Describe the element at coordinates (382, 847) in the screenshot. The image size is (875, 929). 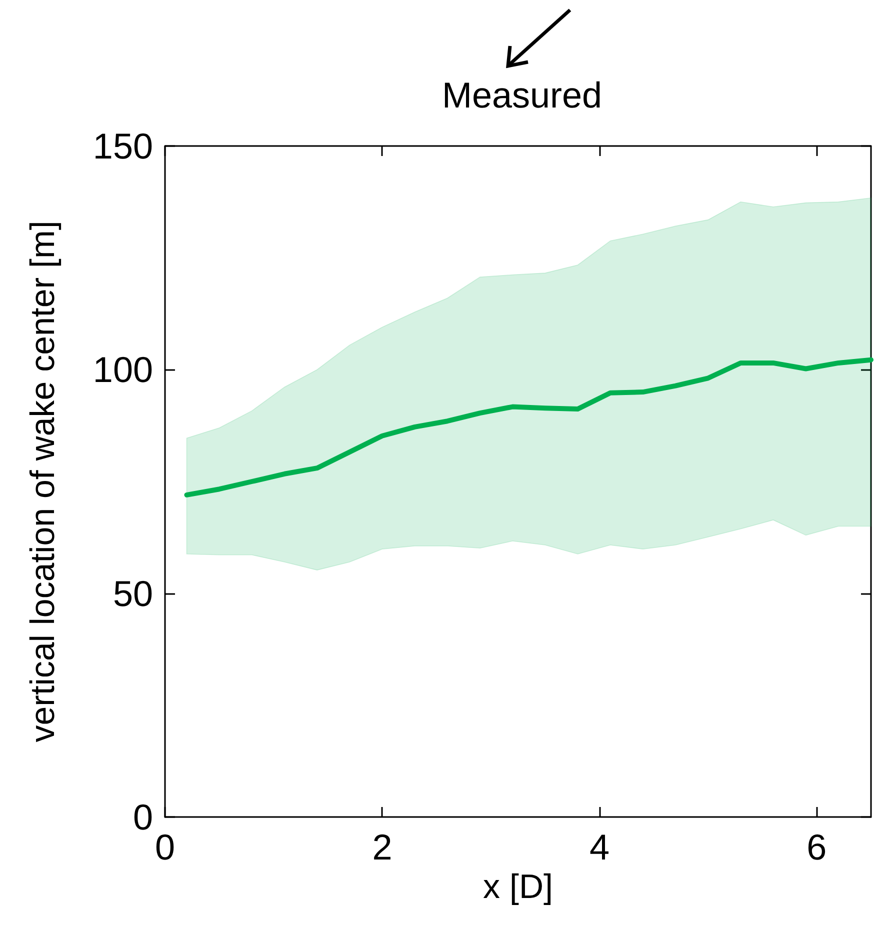
I see `x-tick-label: 2` at that location.